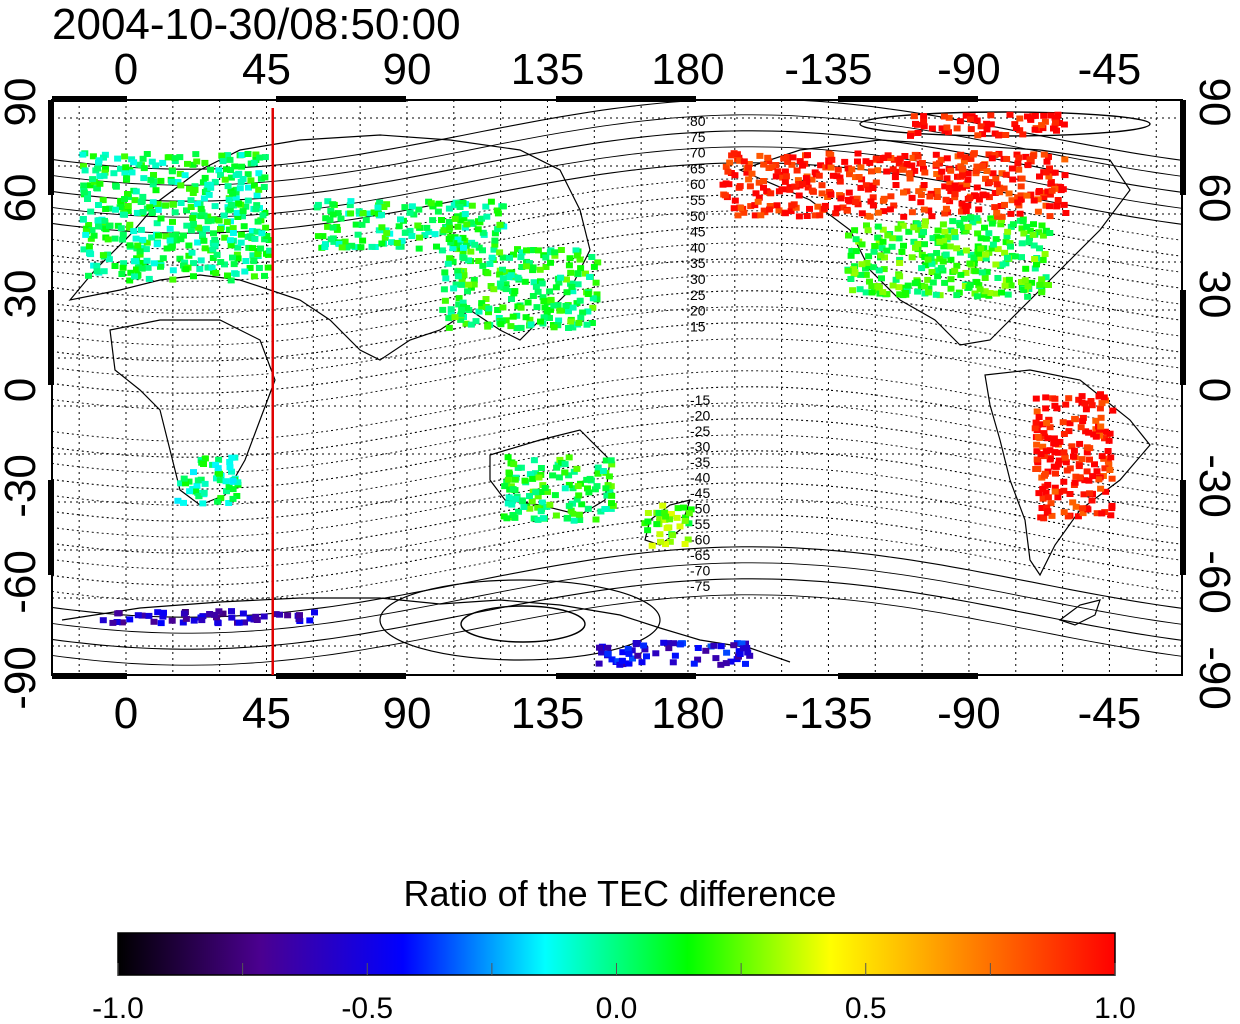 This screenshot has height=1024, width=1240. Describe the element at coordinates (266, 69) in the screenshot. I see `longitude-tick-label: 45` at that location.